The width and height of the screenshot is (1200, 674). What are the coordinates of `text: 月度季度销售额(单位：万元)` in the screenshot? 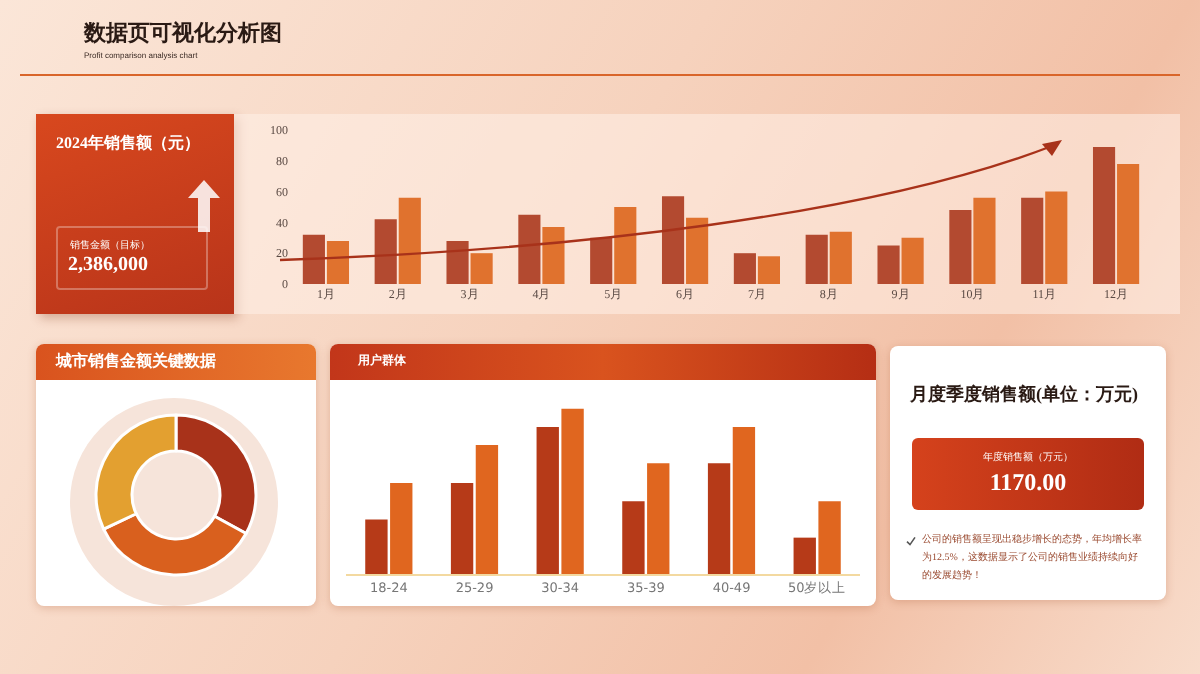 It's located at (1024, 395).